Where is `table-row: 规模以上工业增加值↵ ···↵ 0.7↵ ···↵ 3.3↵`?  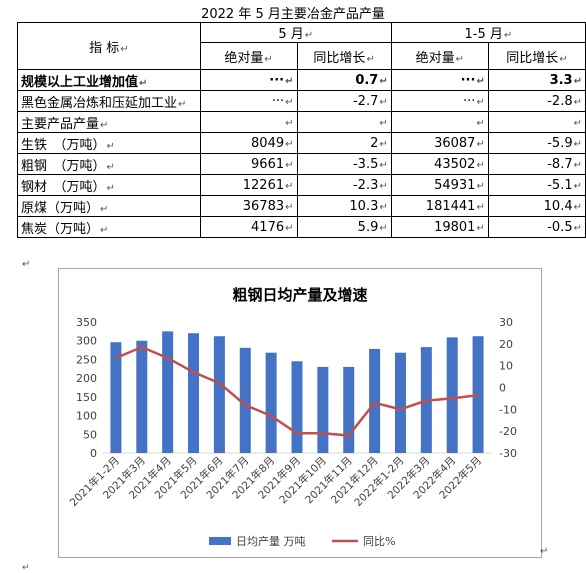 table-row: 规模以上工业增加值↵ ···↵ 0.7↵ ···↵ 3.3↵ is located at coordinates (301, 80).